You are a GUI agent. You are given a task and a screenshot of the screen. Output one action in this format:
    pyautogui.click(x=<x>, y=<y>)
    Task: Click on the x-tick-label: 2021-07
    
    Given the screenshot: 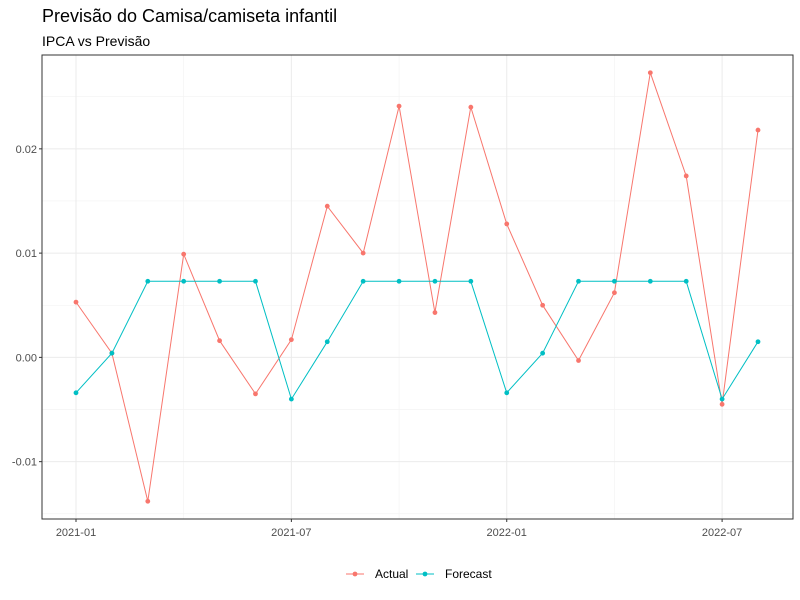 What is the action you would take?
    pyautogui.click(x=291, y=533)
    